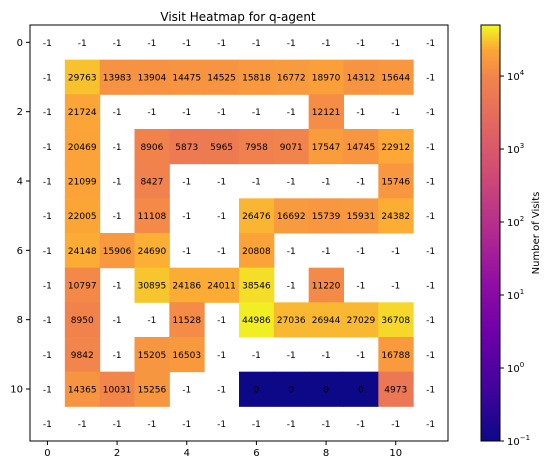 The height and width of the screenshot is (468, 551). I want to click on cell-value-label: 20808, so click(256, 252).